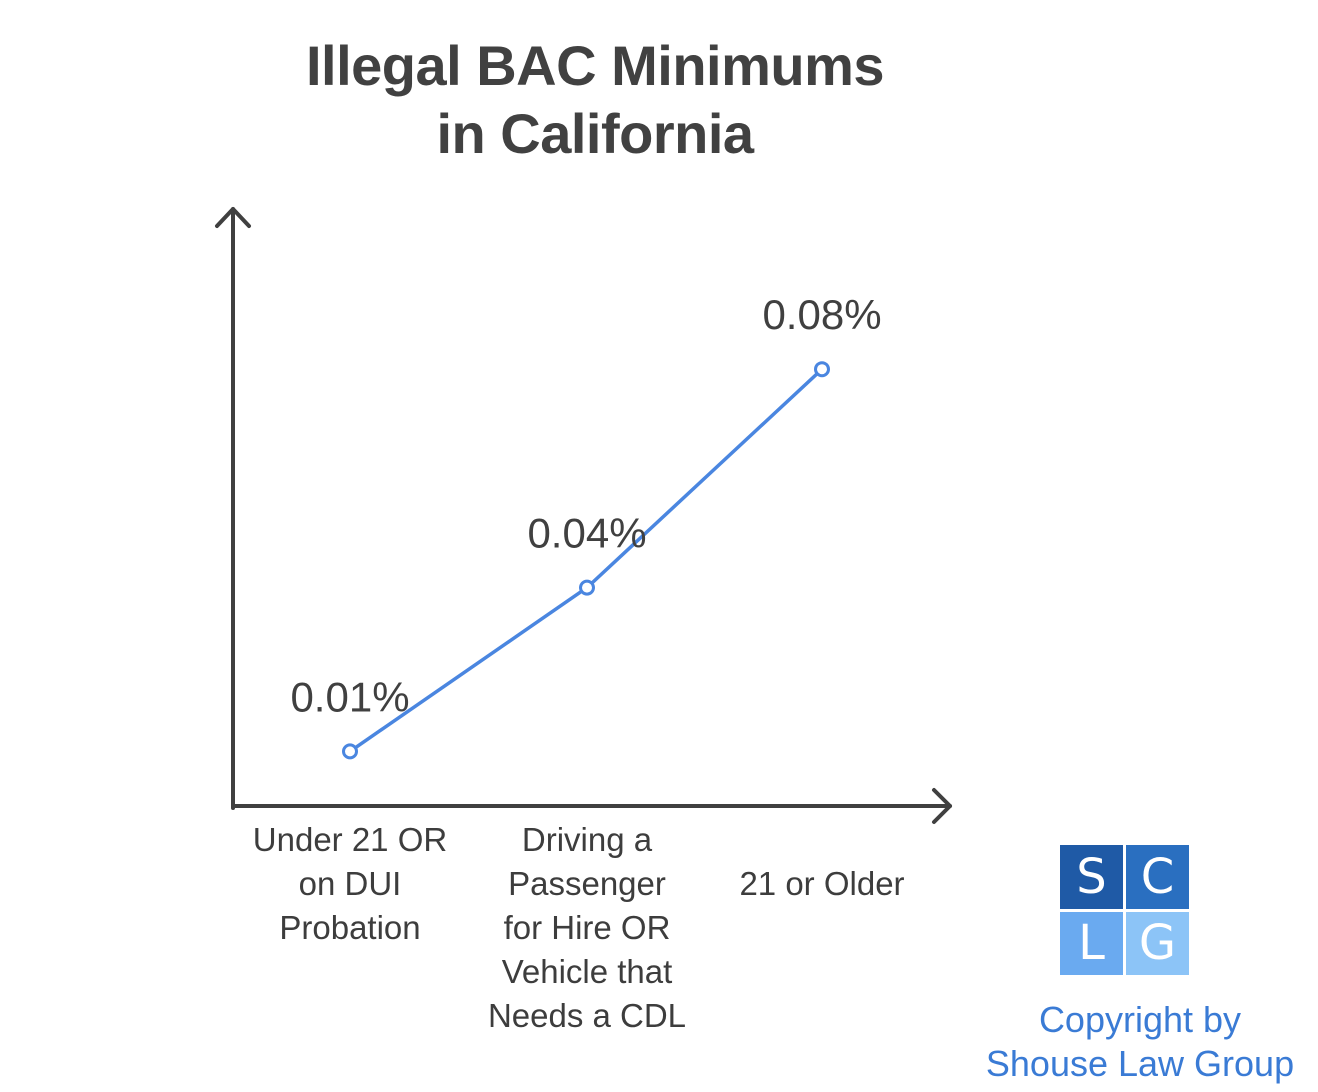 Image resolution: width=1318 pixels, height=1092 pixels. I want to click on logo-cell-c: C, so click(1157, 877).